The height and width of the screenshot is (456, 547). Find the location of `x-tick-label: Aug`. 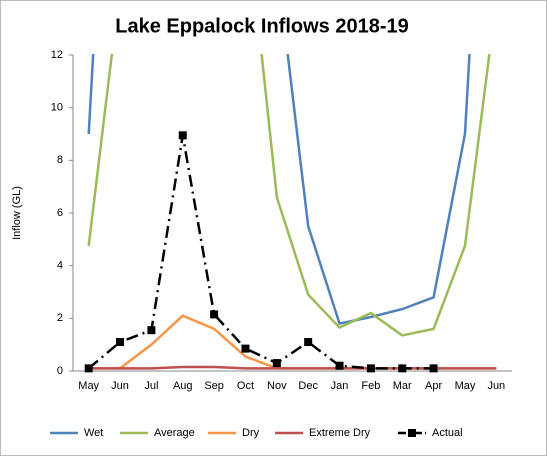

x-tick-label: Aug is located at coordinates (183, 386).